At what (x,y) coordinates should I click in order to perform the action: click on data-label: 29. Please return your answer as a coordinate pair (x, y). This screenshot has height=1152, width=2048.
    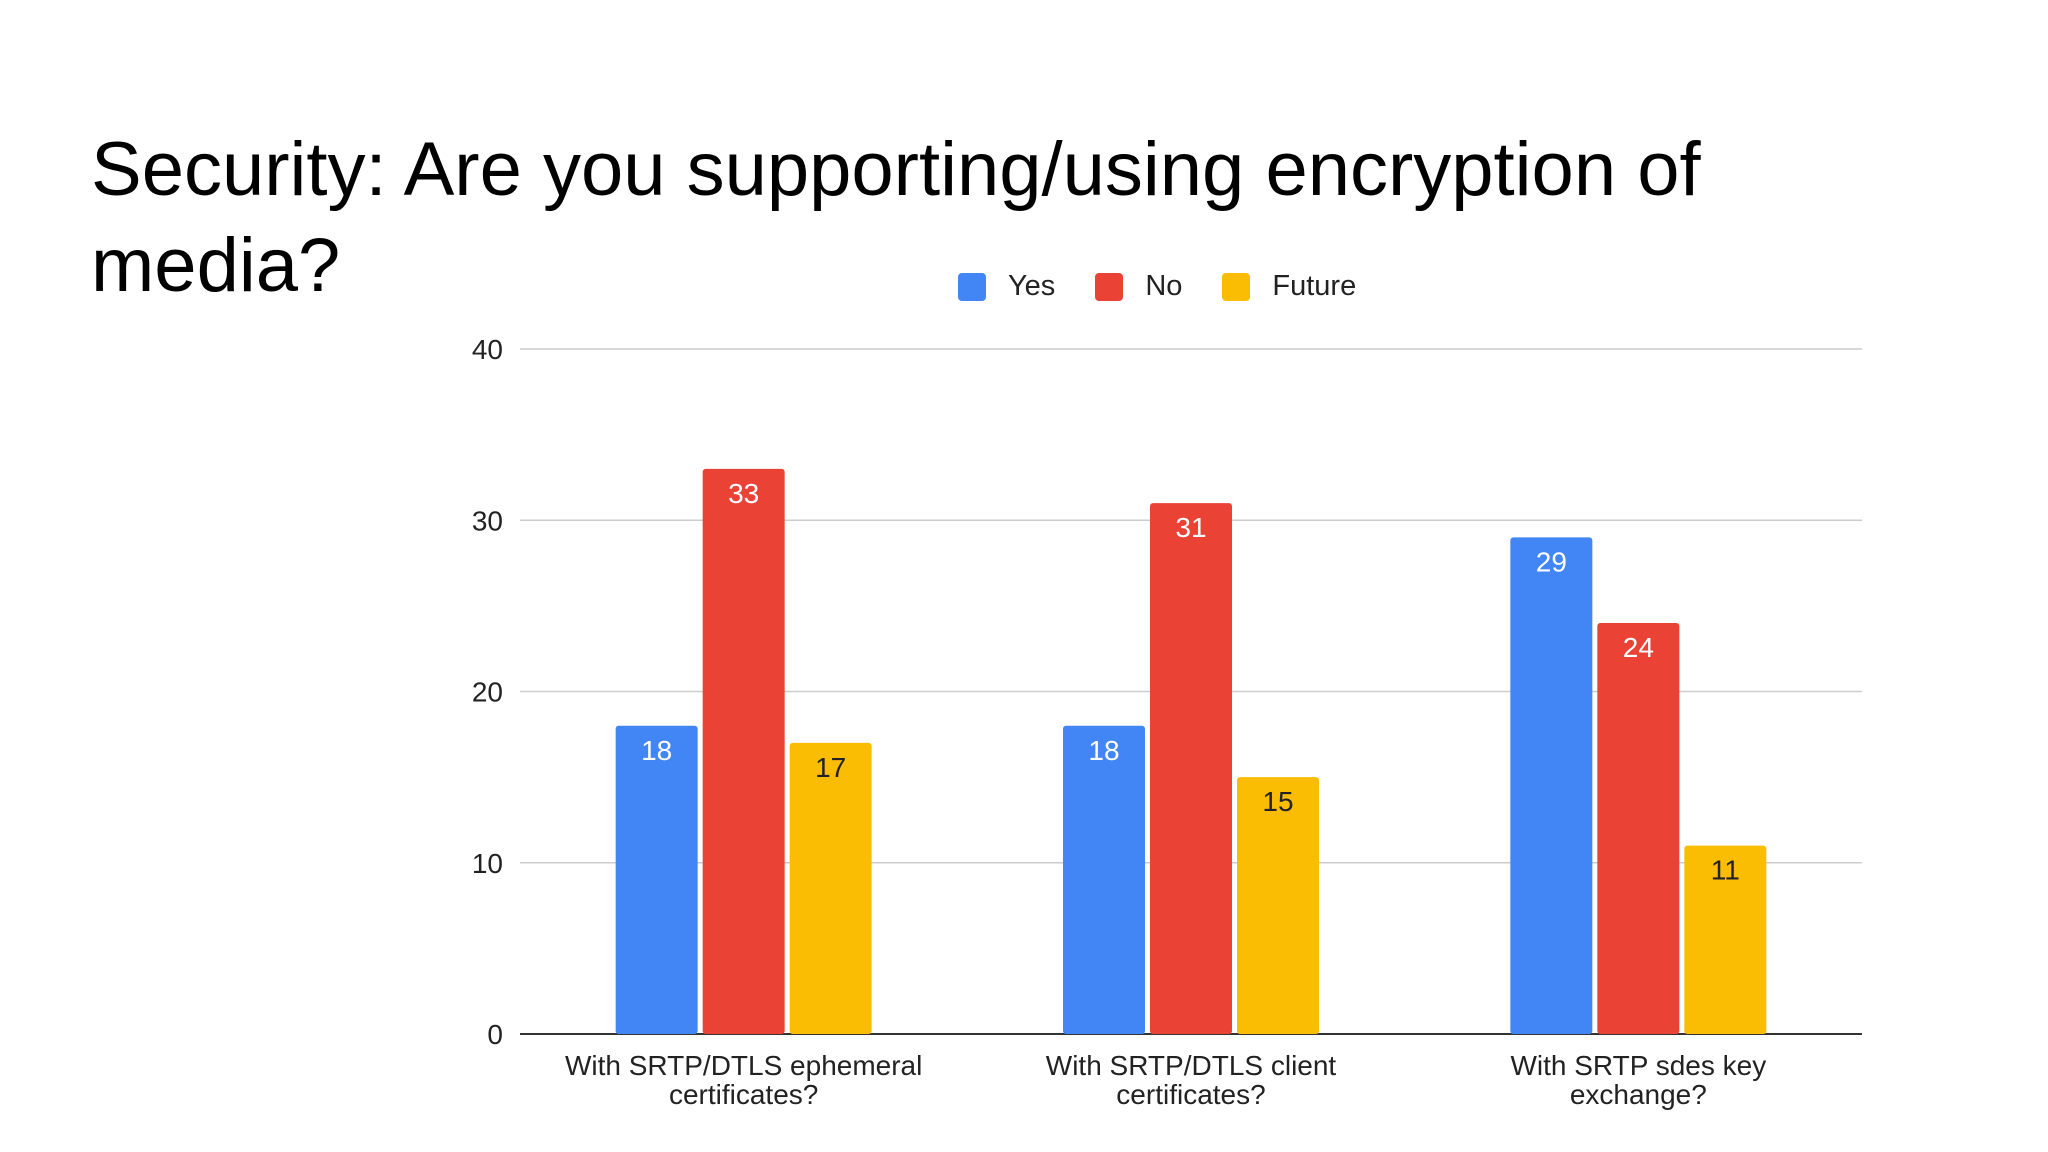
    Looking at the image, I should click on (1551, 561).